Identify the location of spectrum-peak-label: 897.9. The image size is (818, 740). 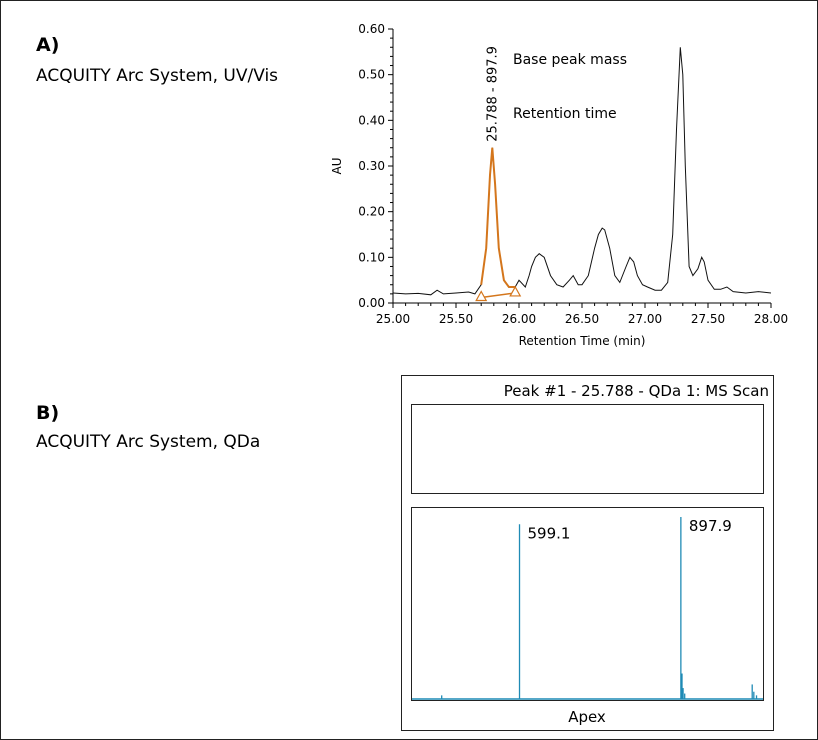
(710, 526).